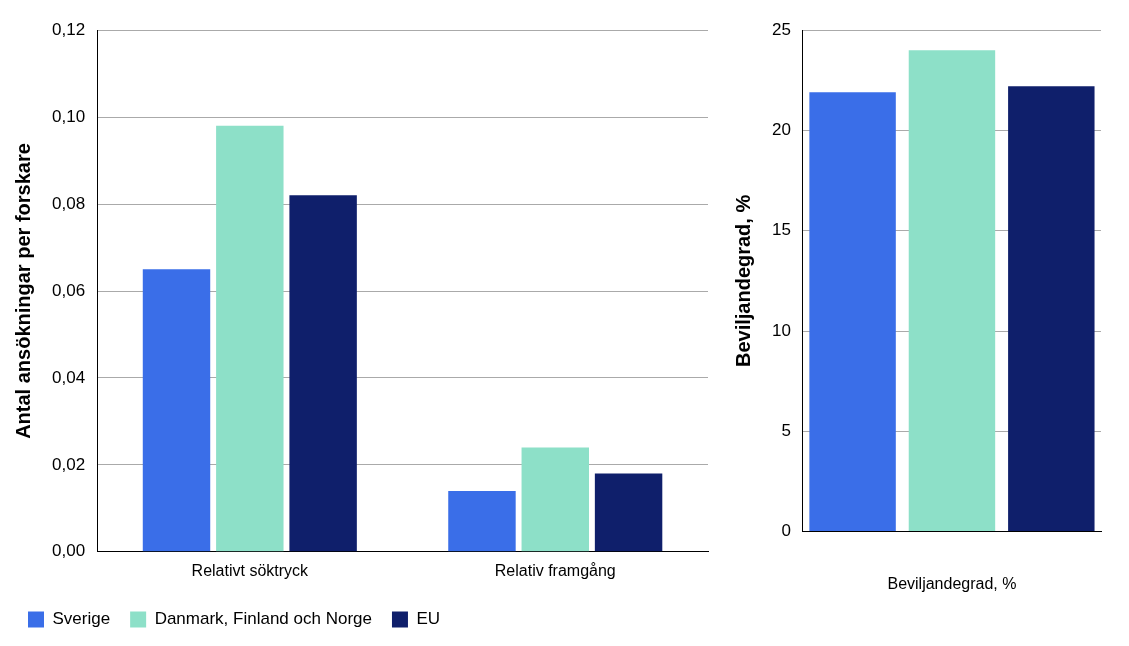  Describe the element at coordinates (68, 116) in the screenshot. I see `y-tick-label: 0,10` at that location.